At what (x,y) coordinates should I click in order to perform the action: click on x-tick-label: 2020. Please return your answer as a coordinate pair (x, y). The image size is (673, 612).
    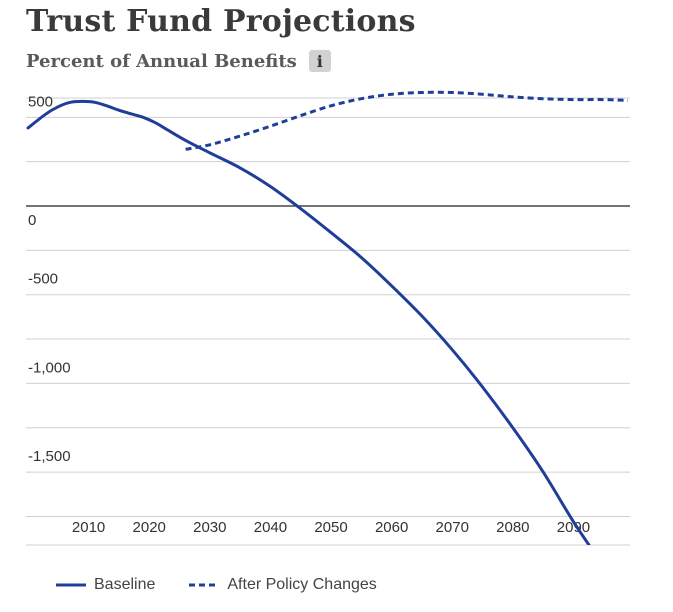
    Looking at the image, I should click on (149, 527).